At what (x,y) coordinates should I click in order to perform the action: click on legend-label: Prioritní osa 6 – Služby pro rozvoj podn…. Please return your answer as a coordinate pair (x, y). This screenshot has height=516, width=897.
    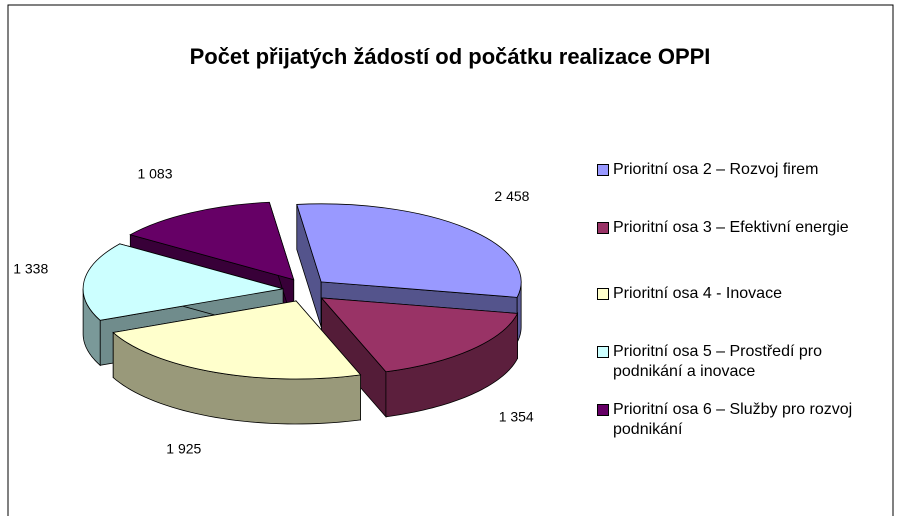
    Looking at the image, I should click on (733, 419).